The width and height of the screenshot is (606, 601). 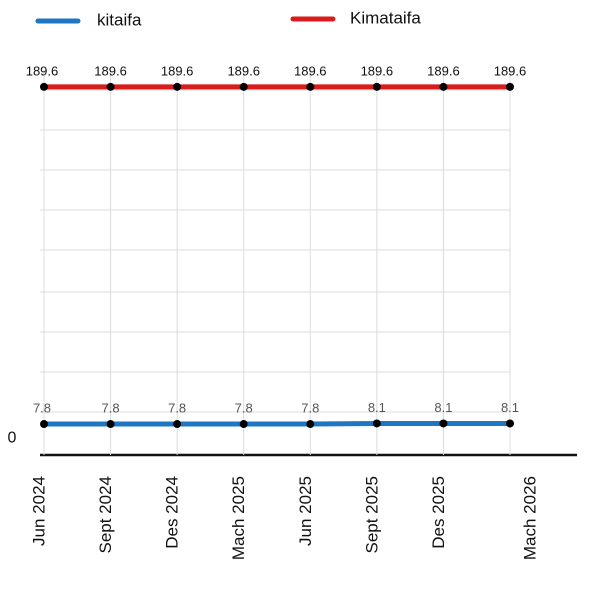 What do you see at coordinates (172, 512) in the screenshot?
I see `x-tick-label: Des 2024` at bounding box center [172, 512].